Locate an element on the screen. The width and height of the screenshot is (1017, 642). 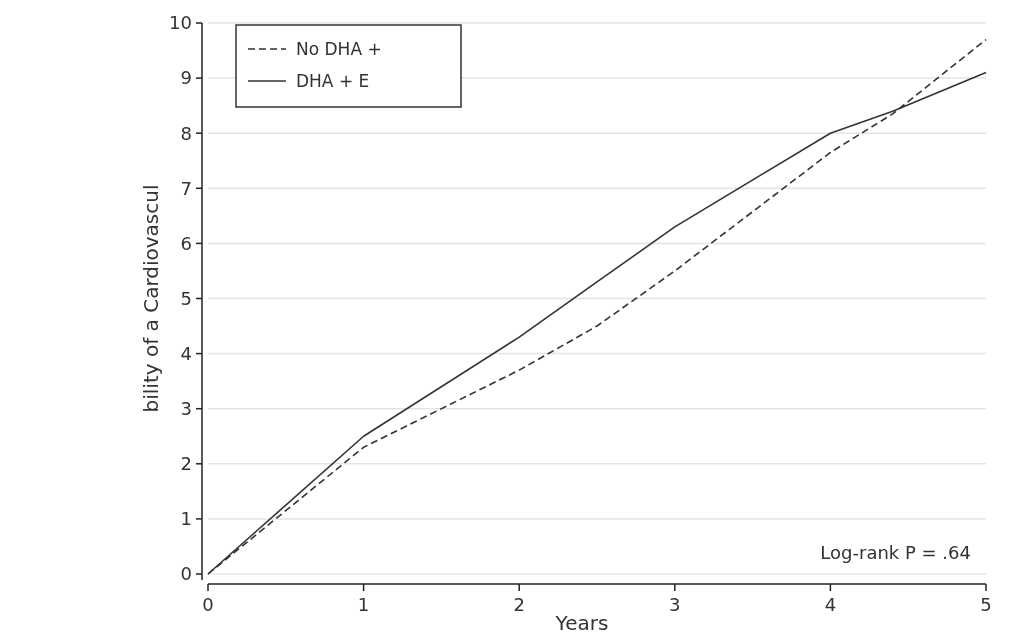
y-tick-label: 4 is located at coordinates (186, 353).